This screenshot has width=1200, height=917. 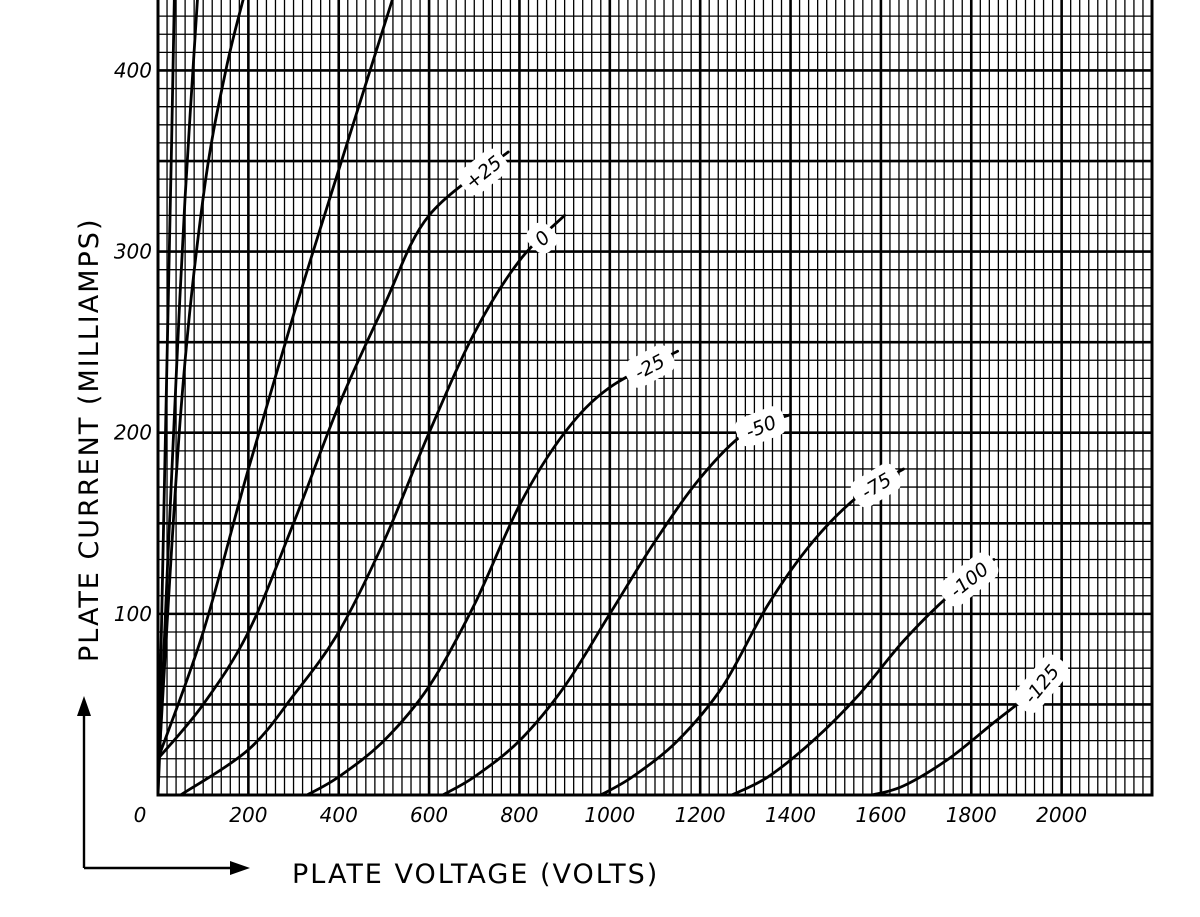 What do you see at coordinates (133, 70) in the screenshot?
I see `y-tick-label: 400` at bounding box center [133, 70].